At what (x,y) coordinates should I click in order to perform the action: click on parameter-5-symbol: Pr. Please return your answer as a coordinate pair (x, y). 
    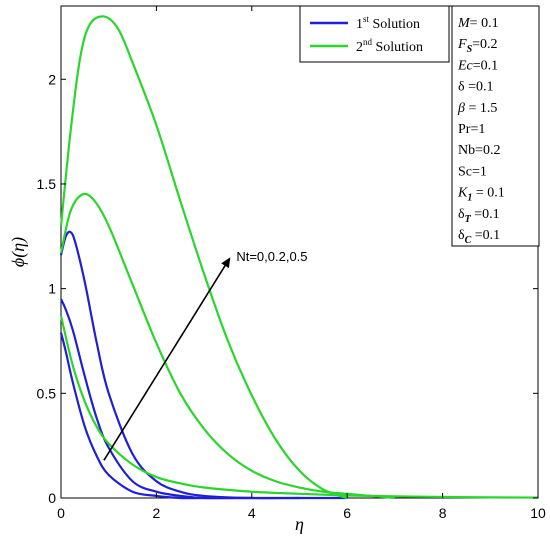
    Looking at the image, I should click on (464, 129).